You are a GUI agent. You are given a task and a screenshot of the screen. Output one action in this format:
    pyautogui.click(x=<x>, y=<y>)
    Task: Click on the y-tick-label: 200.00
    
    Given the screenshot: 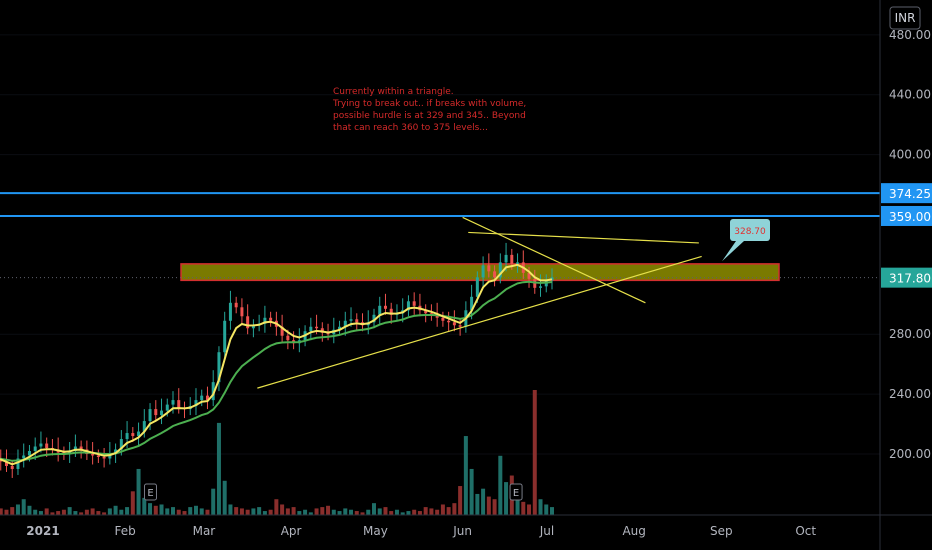 What is the action you would take?
    pyautogui.click(x=910, y=454)
    